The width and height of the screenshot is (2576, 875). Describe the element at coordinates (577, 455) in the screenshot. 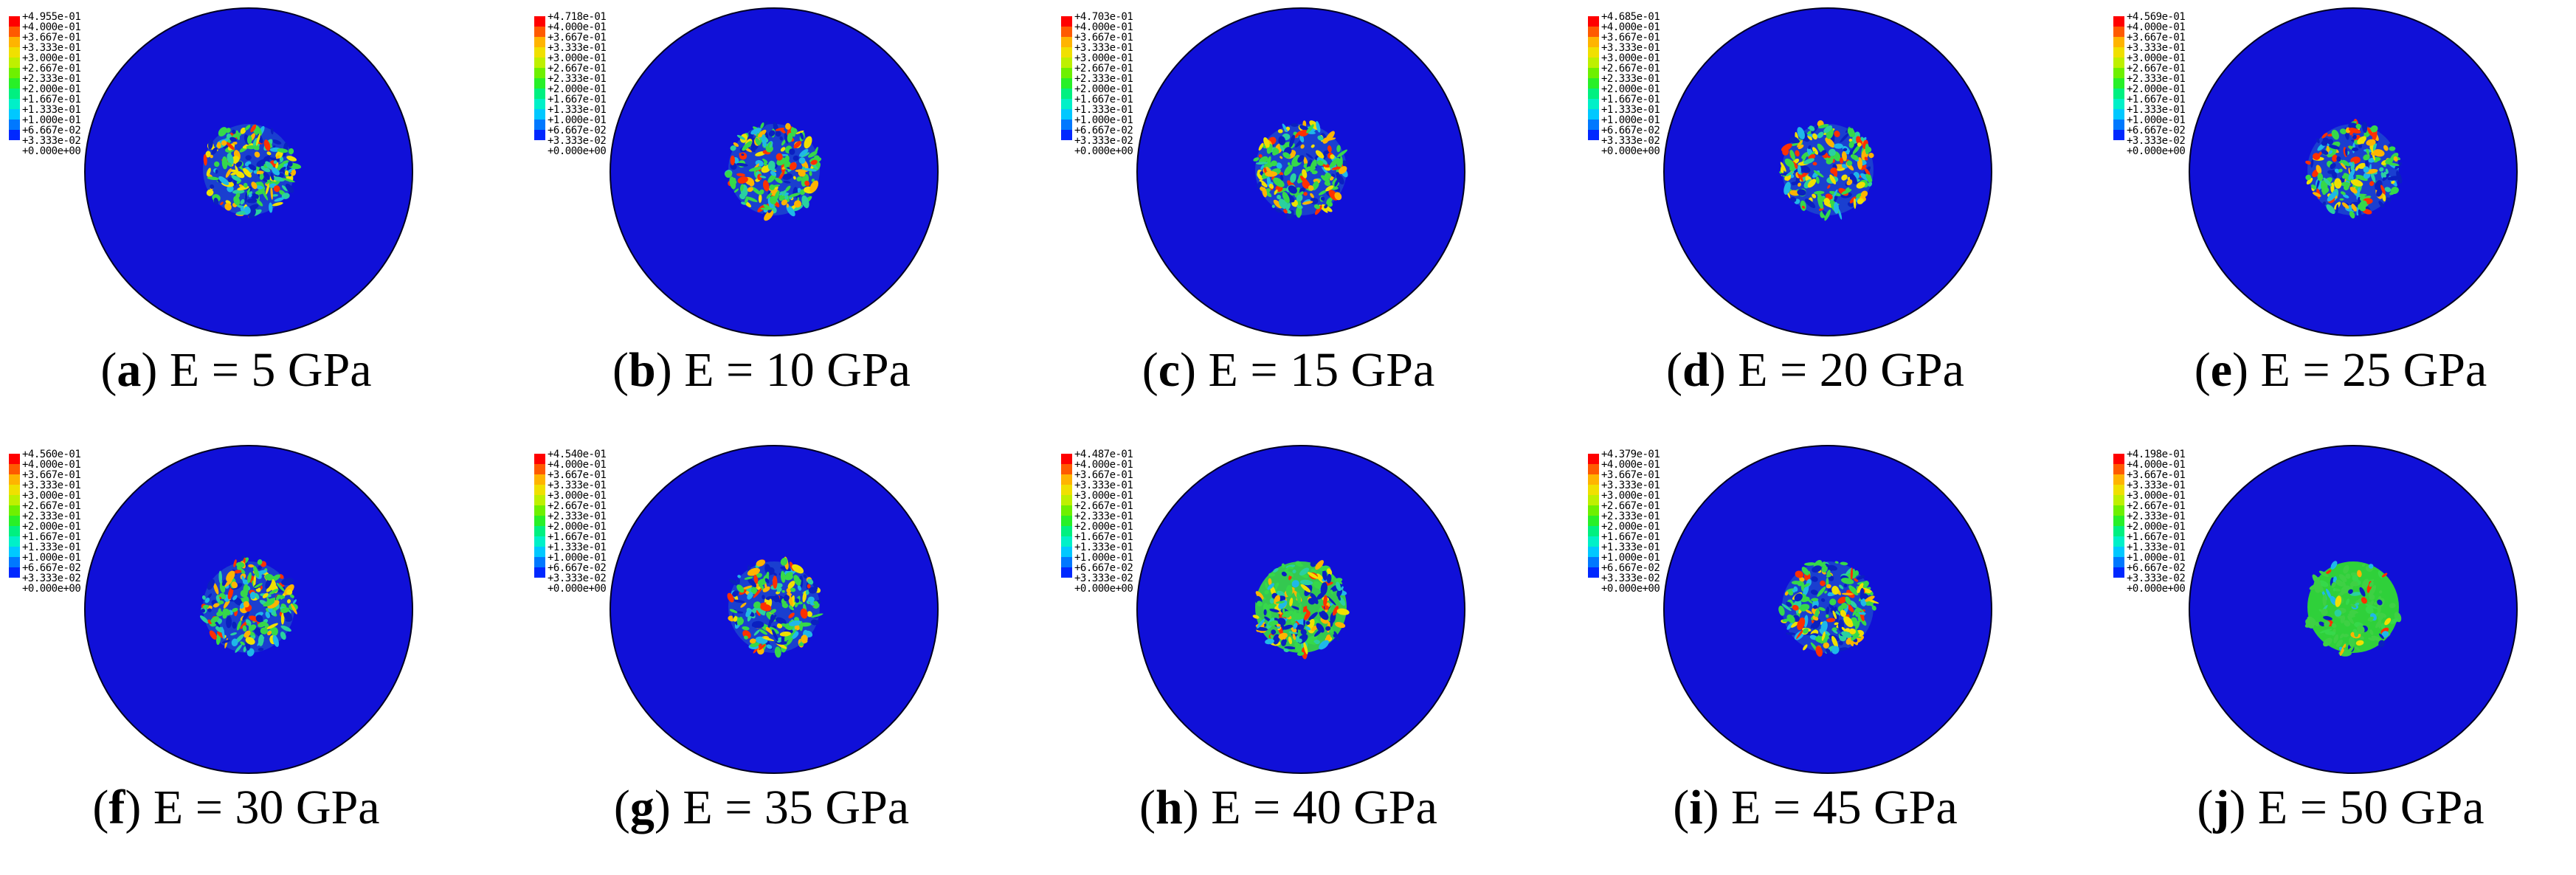

I see `legend-max-value: +4.540e-01` at that location.